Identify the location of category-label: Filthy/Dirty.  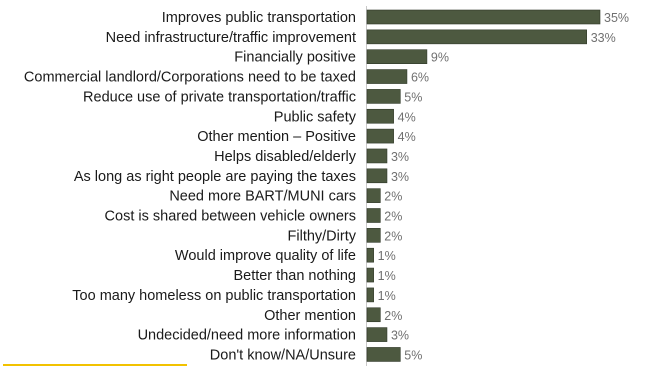
(322, 236).